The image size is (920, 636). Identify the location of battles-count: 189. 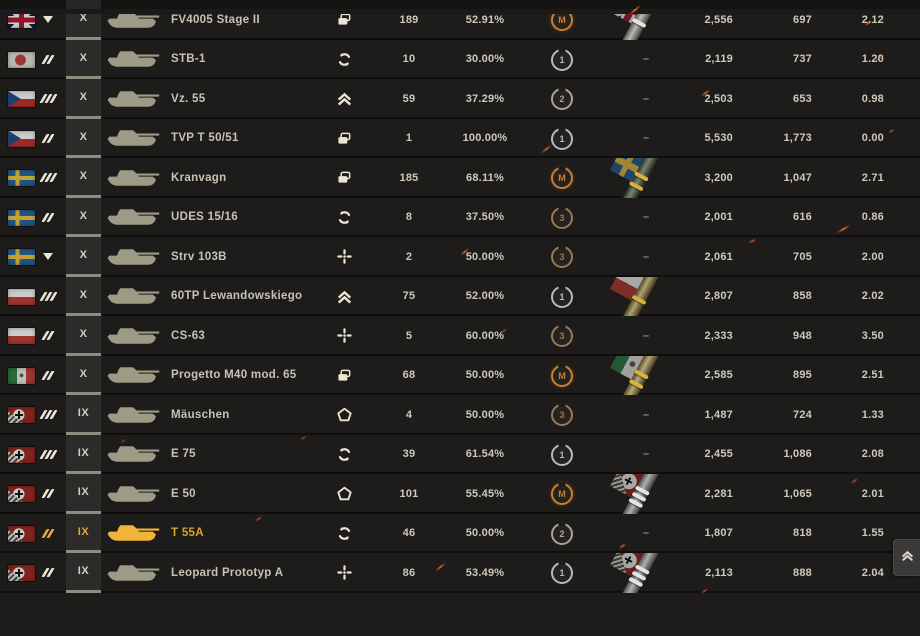
(409, 19).